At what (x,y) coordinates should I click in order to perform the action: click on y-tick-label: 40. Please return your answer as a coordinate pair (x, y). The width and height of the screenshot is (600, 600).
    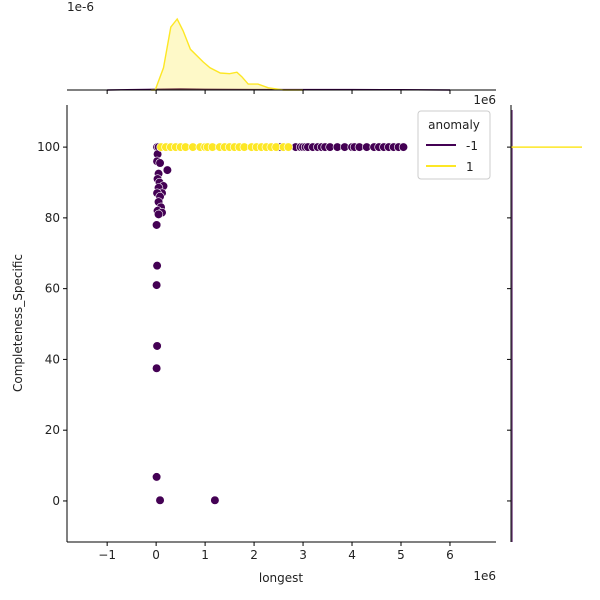
    Looking at the image, I should click on (52, 359).